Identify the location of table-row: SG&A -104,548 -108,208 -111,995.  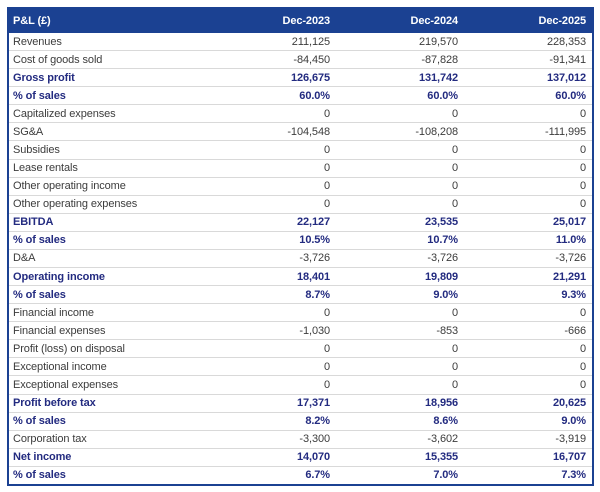
(300, 132).